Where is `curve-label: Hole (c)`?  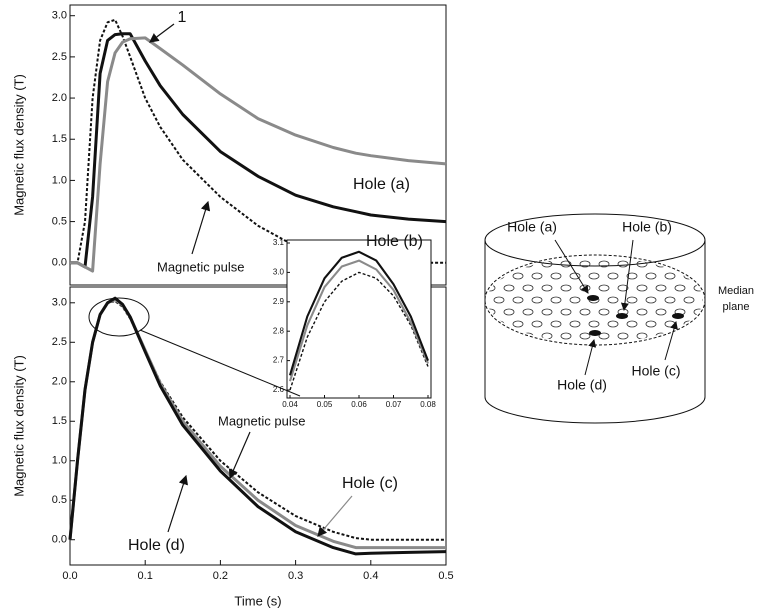 curve-label: Hole (c) is located at coordinates (370, 483).